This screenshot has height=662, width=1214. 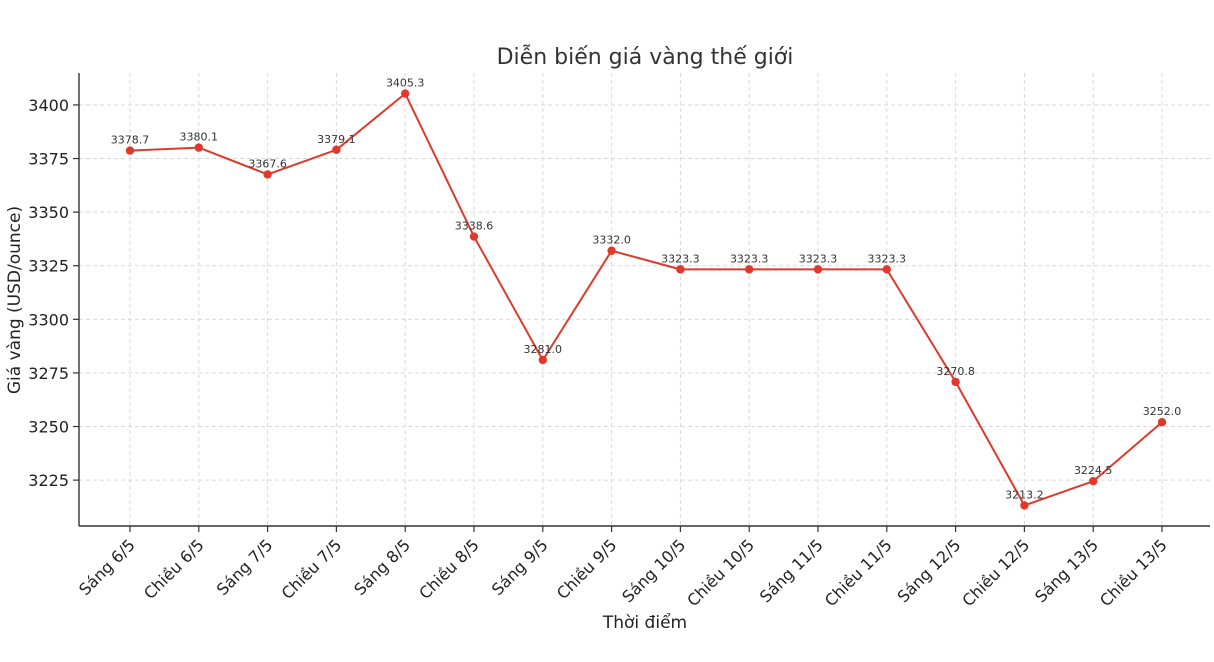 I want to click on x-tick-label: Sáng 7/5, so click(x=245, y=567).